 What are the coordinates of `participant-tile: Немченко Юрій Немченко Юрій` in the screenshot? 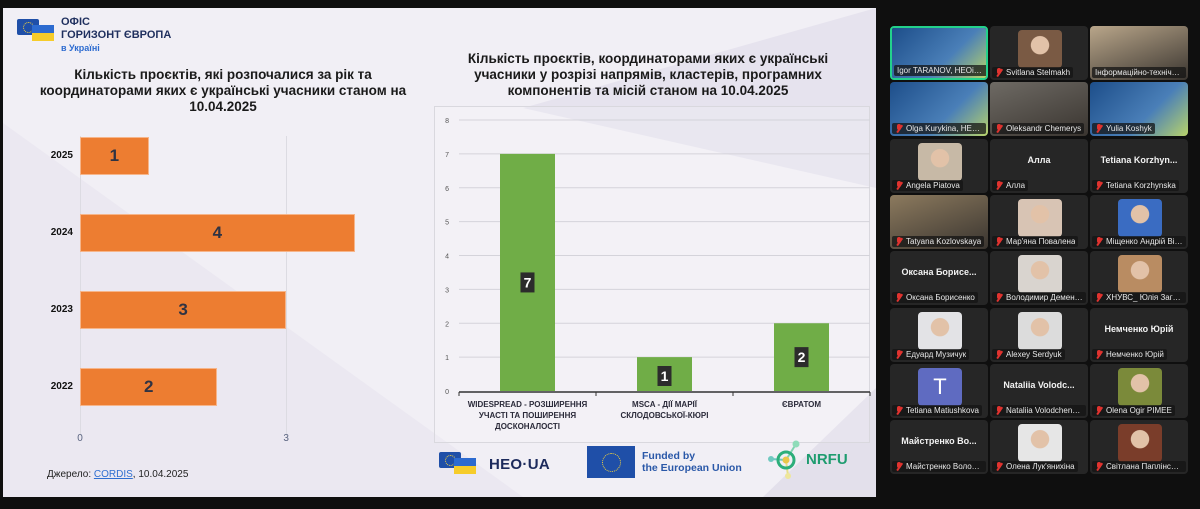 It's located at (1139, 334).